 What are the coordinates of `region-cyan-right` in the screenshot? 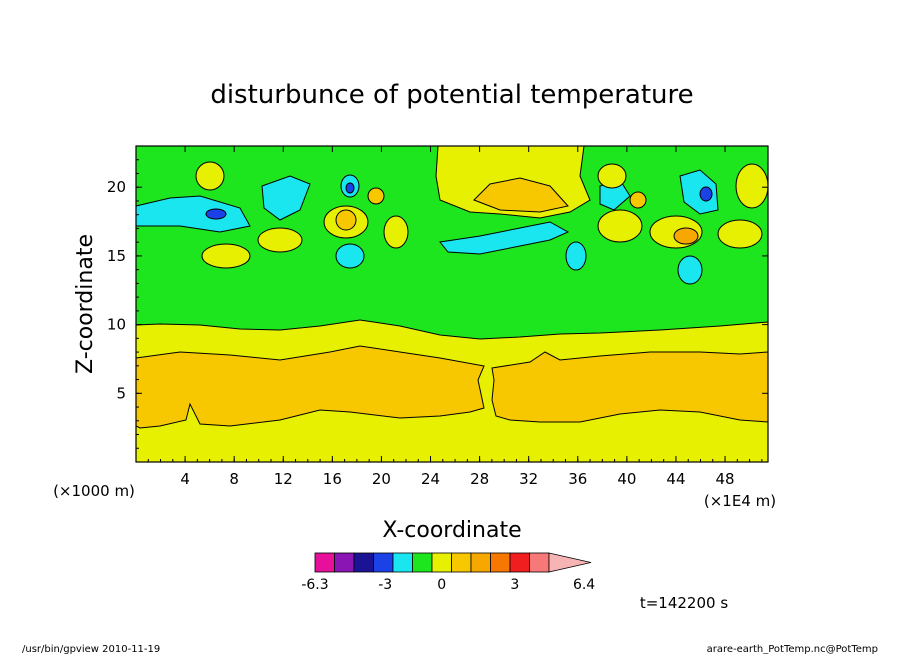 It's located at (699, 192).